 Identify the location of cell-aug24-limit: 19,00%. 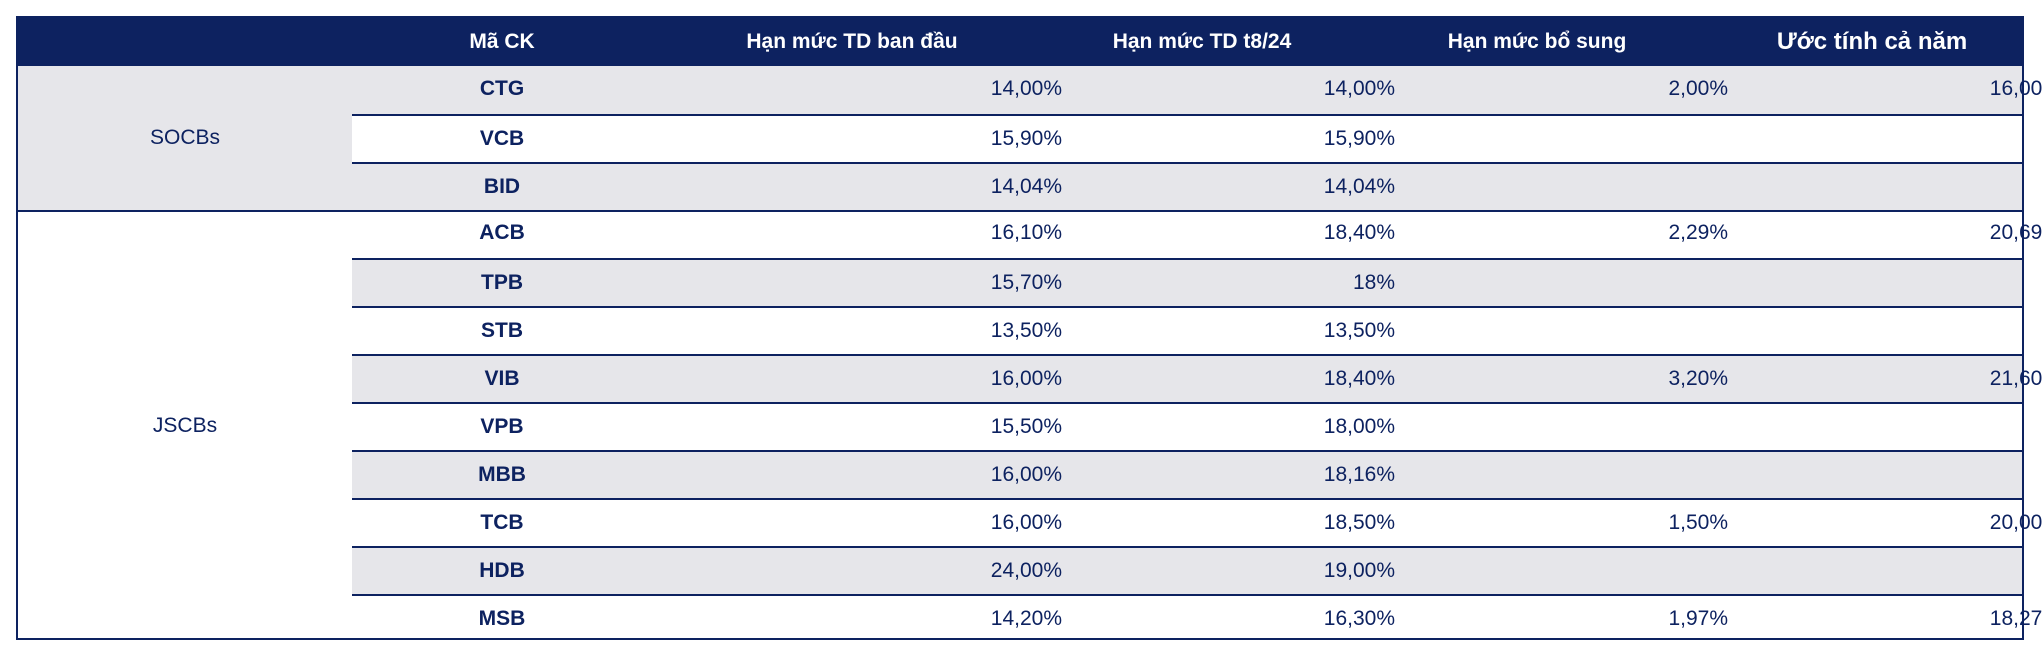
(1359, 570).